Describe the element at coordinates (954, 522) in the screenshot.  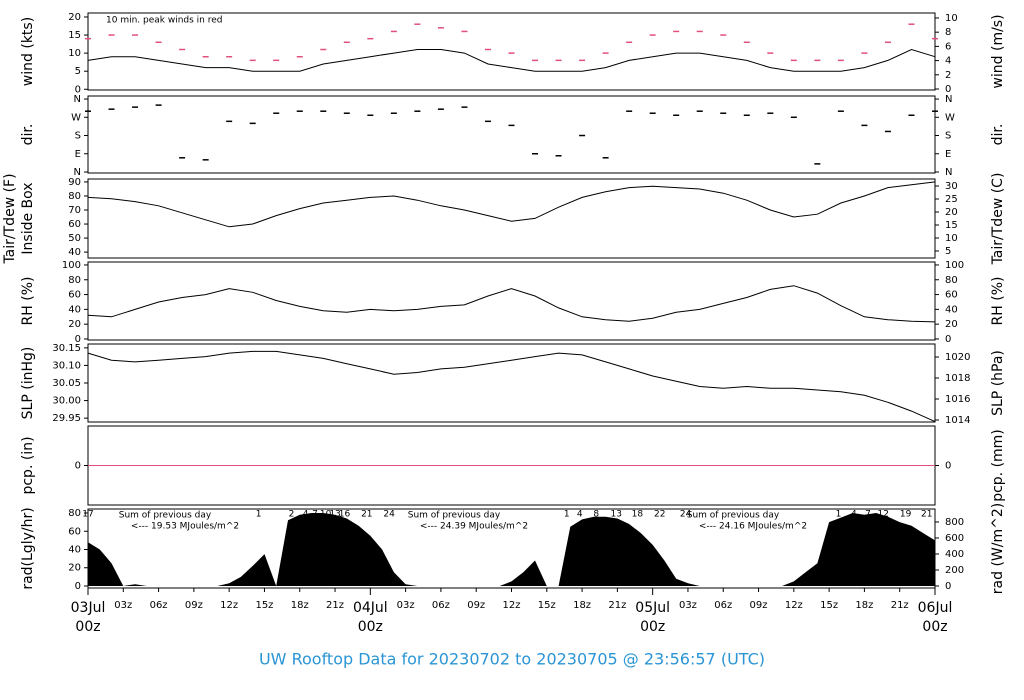
I see `y2-tick-label: 800` at that location.